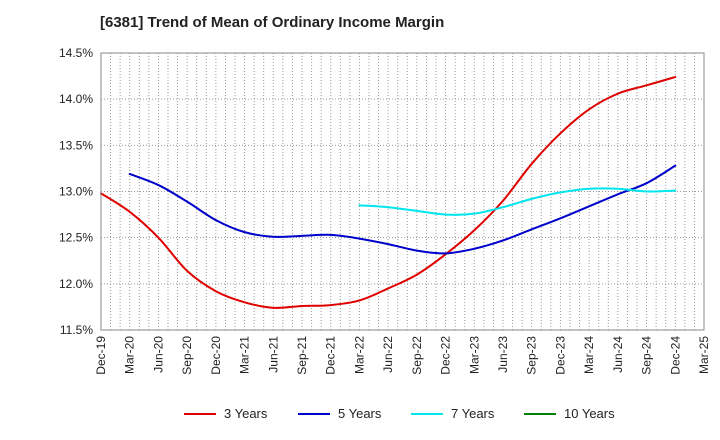  What do you see at coordinates (130, 355) in the screenshot?
I see `x-tick-label: Mar-20` at bounding box center [130, 355].